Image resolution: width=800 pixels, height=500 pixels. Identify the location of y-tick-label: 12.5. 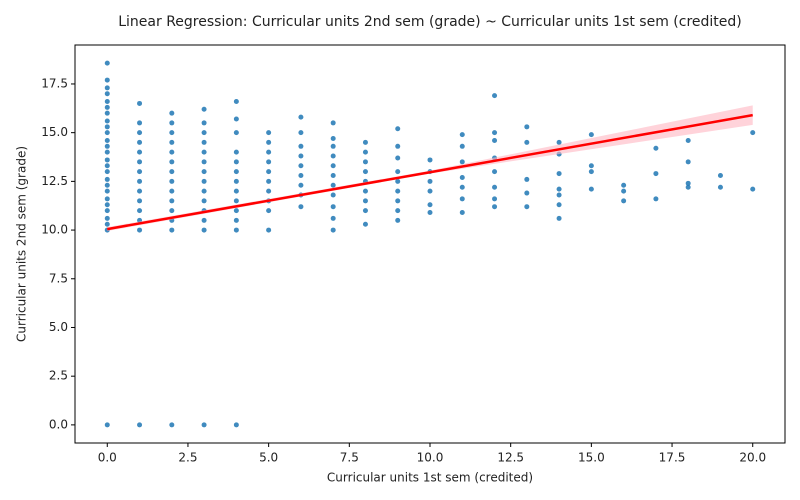
(54, 181).